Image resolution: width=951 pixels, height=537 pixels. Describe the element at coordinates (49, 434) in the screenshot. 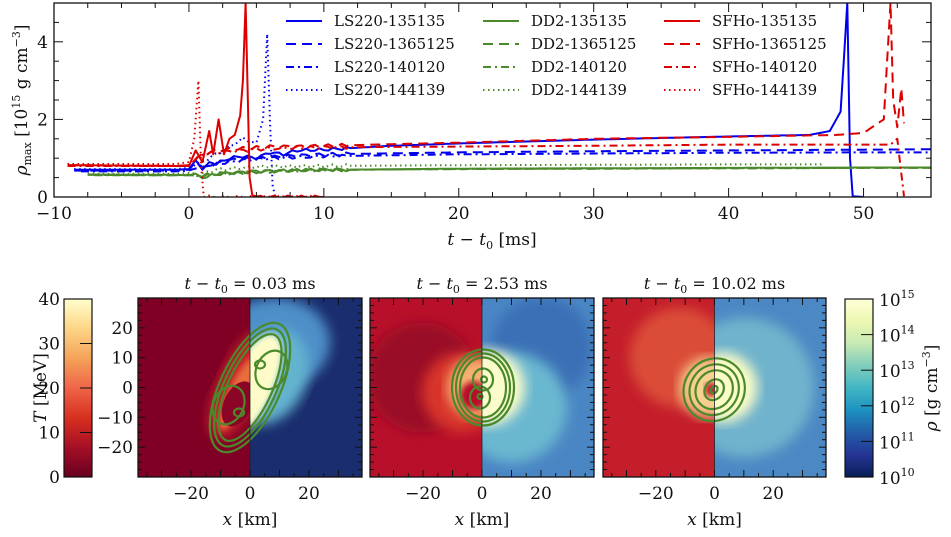

I see `colorbar-tick-label: 10` at that location.